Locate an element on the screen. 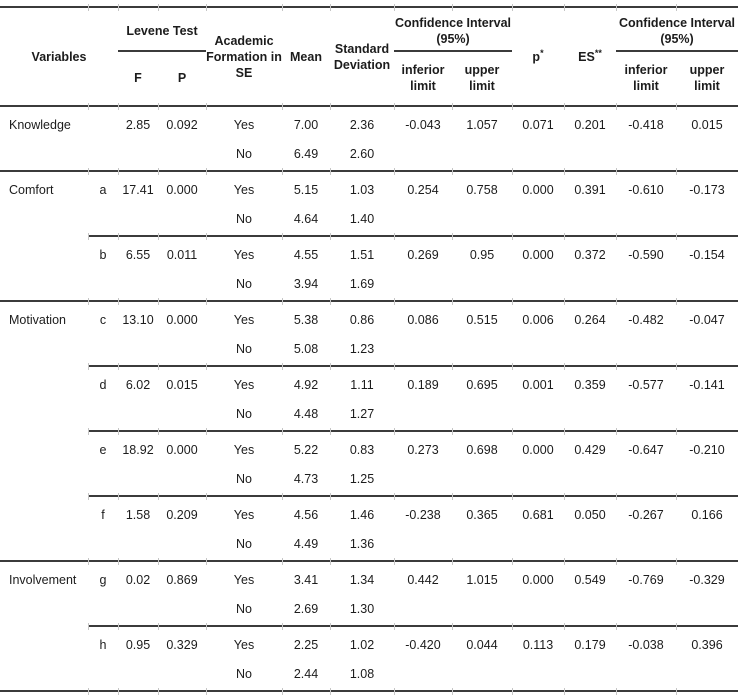 The width and height of the screenshot is (738, 695). data-cell: 1.23 is located at coordinates (362, 348).